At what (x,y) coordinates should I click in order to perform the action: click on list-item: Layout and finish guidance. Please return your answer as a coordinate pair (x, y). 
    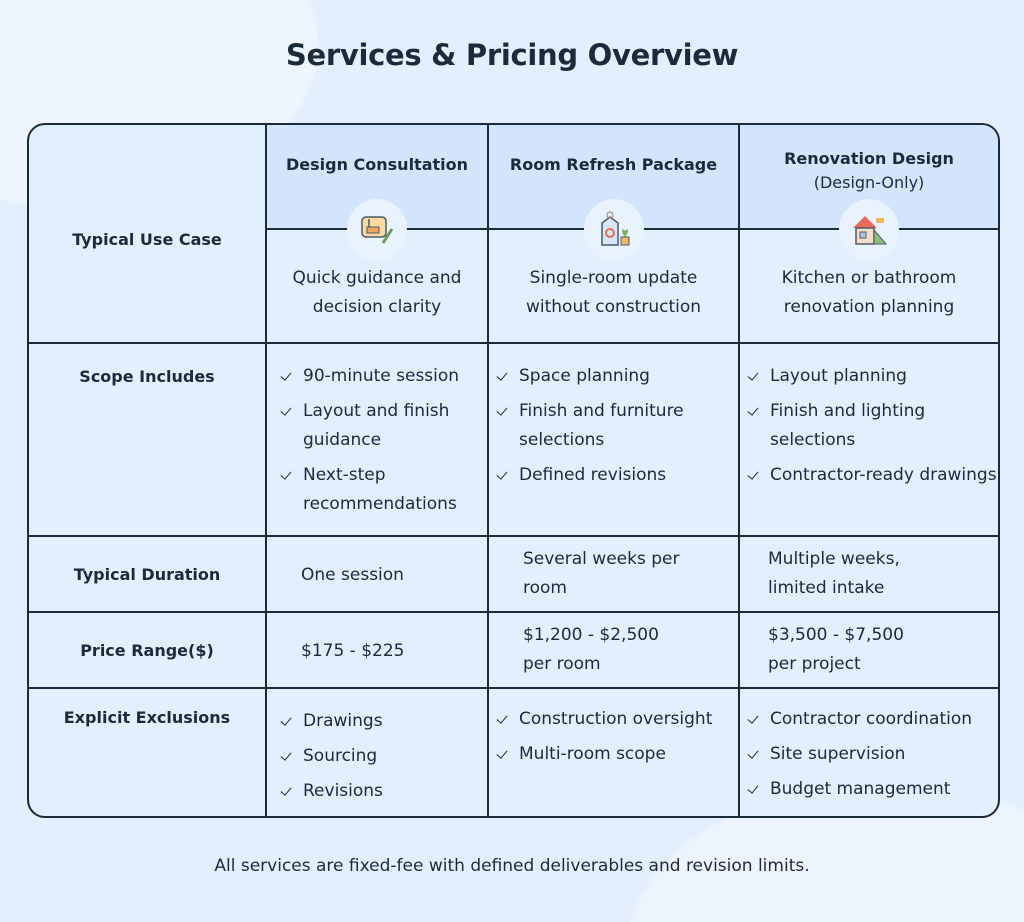
    Looking at the image, I should click on (384, 426).